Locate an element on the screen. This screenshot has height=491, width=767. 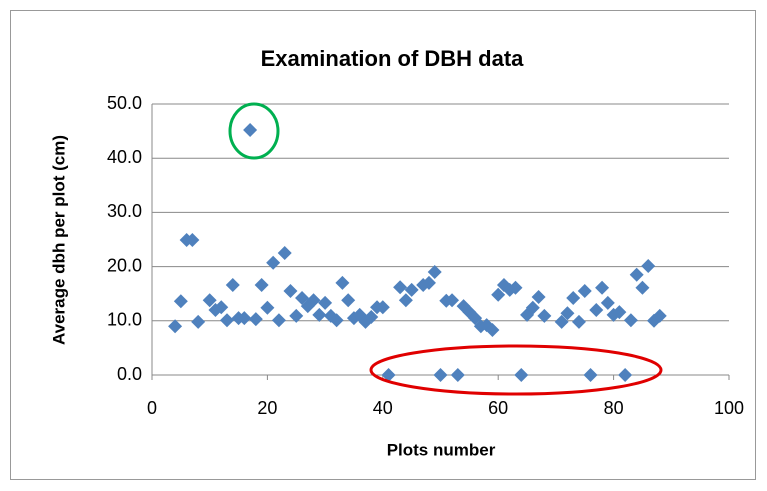
highlight-zeros is located at coordinates (516, 370).